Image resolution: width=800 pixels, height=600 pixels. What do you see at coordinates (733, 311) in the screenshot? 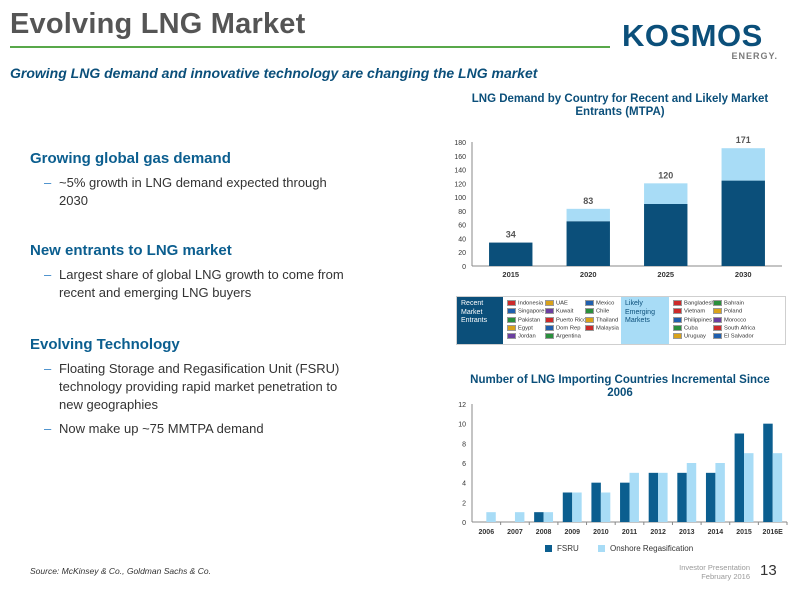
I see `country-name: Poland` at bounding box center [733, 311].